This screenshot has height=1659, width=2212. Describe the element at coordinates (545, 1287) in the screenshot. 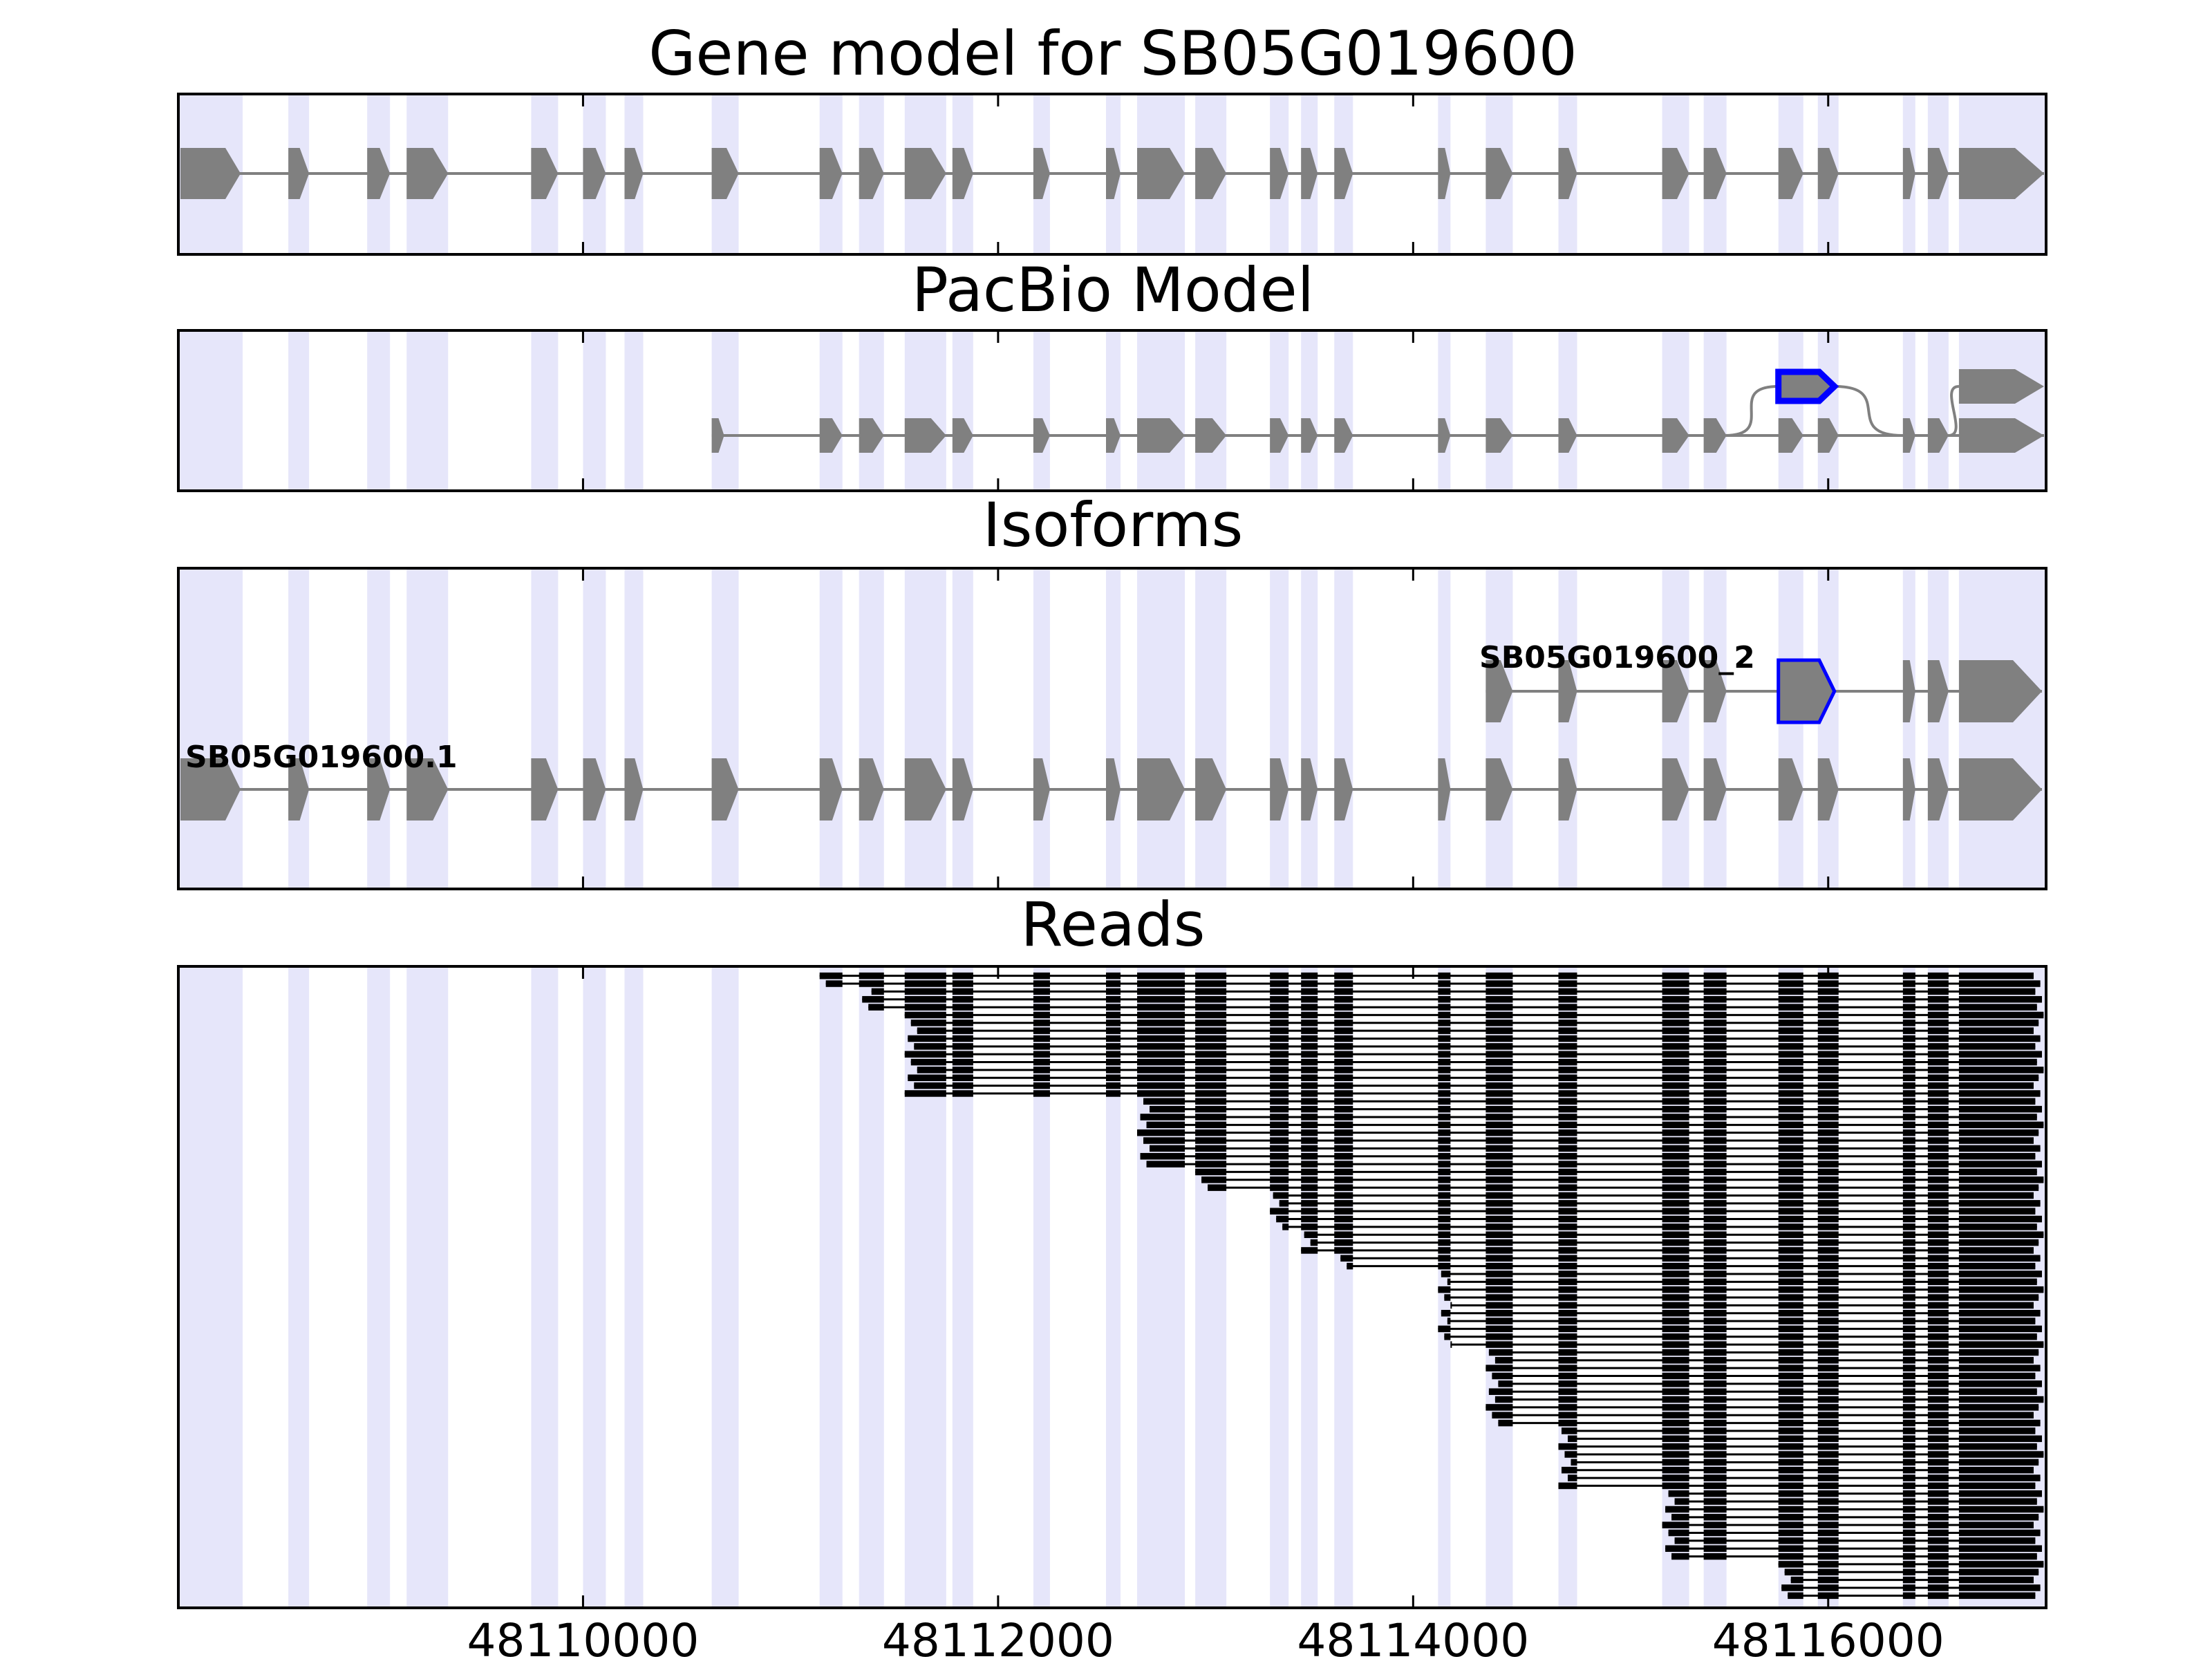

I see `reads-exon-shade` at that location.